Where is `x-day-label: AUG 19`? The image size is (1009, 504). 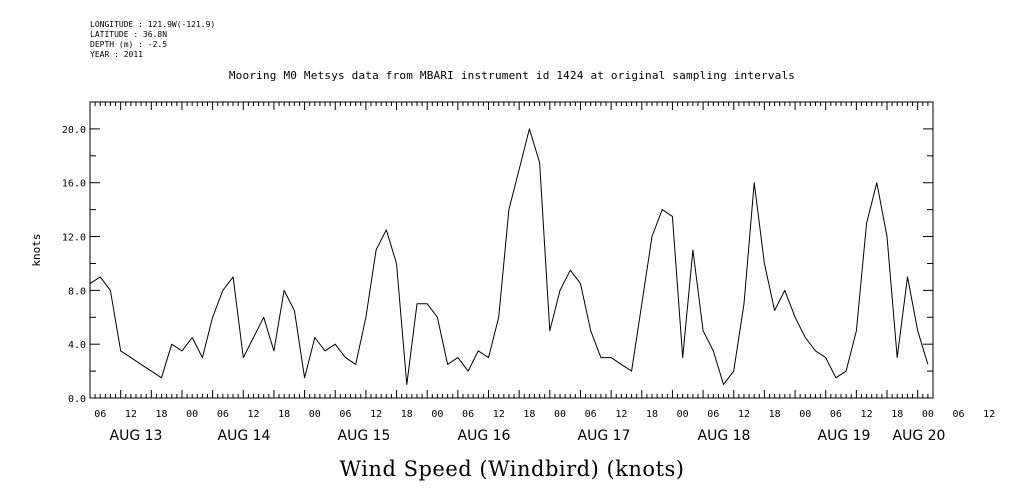 x-day-label: AUG 19 is located at coordinates (844, 436).